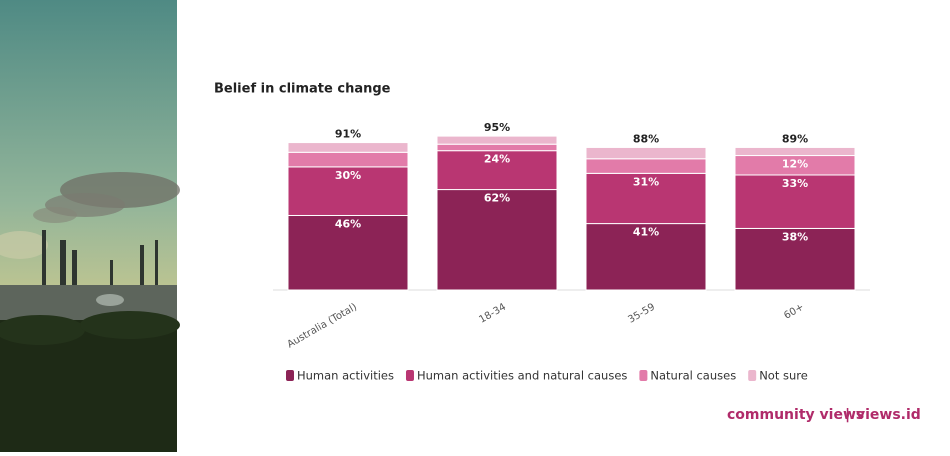 The height and width of the screenshot is (456, 950). What do you see at coordinates (348, 175) in the screenshot?
I see `value-label: 30%` at bounding box center [348, 175].